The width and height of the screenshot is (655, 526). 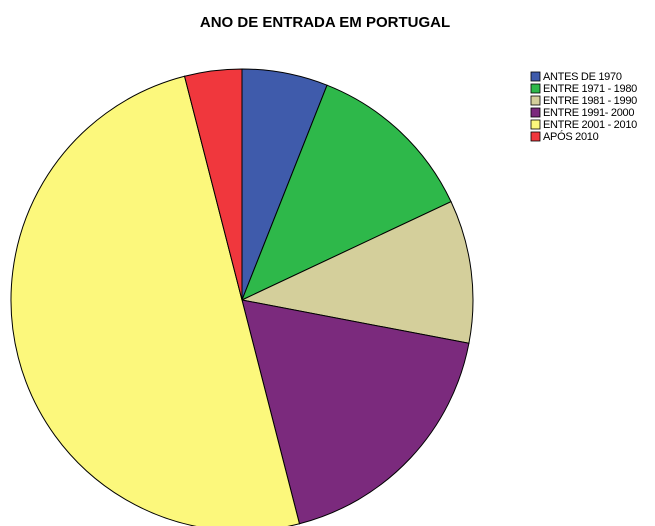 I want to click on legend-label: APÓS 2010, so click(x=571, y=136).